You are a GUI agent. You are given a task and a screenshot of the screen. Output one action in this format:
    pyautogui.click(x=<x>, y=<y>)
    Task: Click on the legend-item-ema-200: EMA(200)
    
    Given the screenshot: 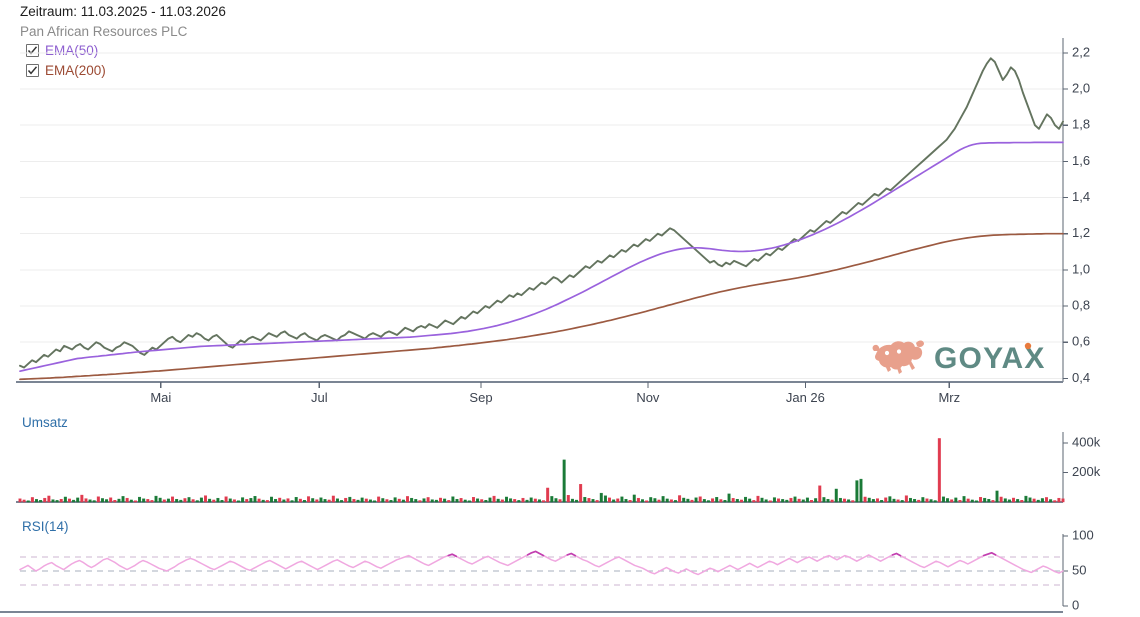 What is the action you would take?
    pyautogui.click(x=66, y=70)
    